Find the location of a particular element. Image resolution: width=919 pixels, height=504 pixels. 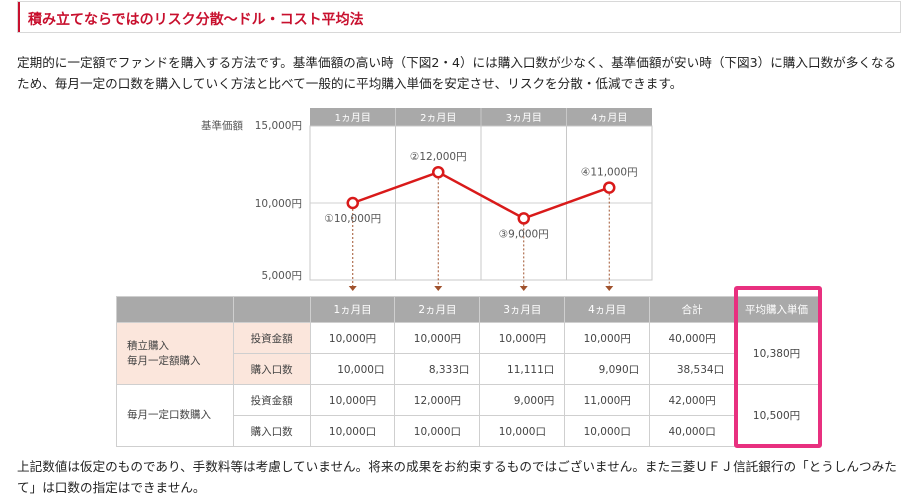

header-blank is located at coordinates (175, 309).